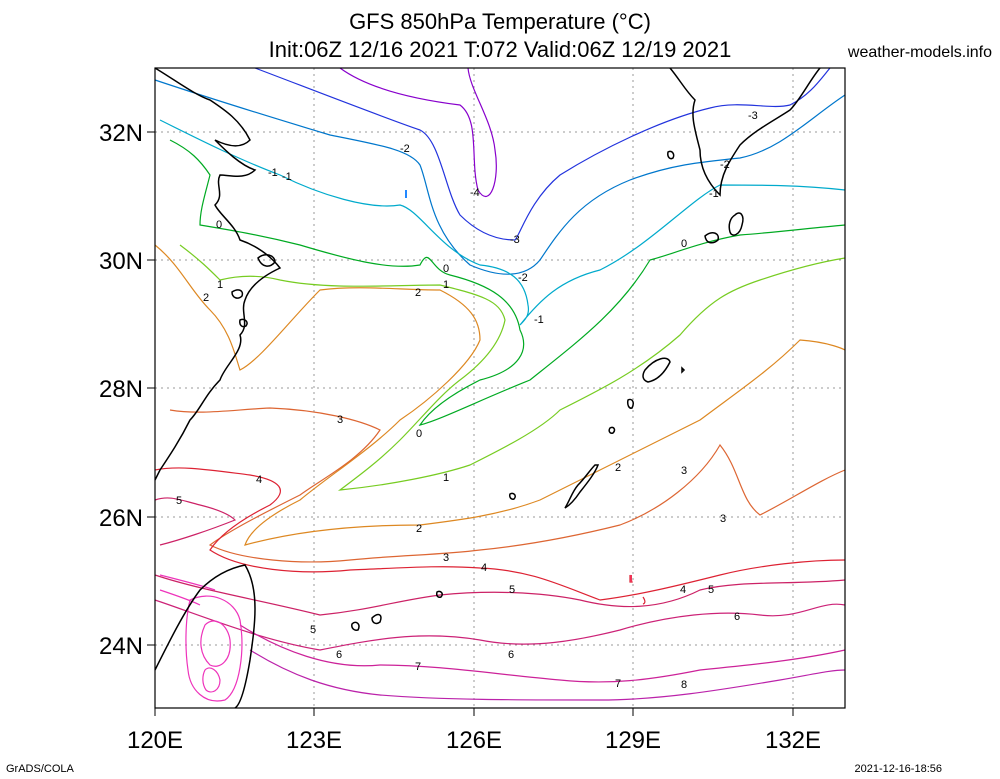 The height and width of the screenshot is (779, 1000). What do you see at coordinates (155, 740) in the screenshot?
I see `lon-label: 120E` at bounding box center [155, 740].